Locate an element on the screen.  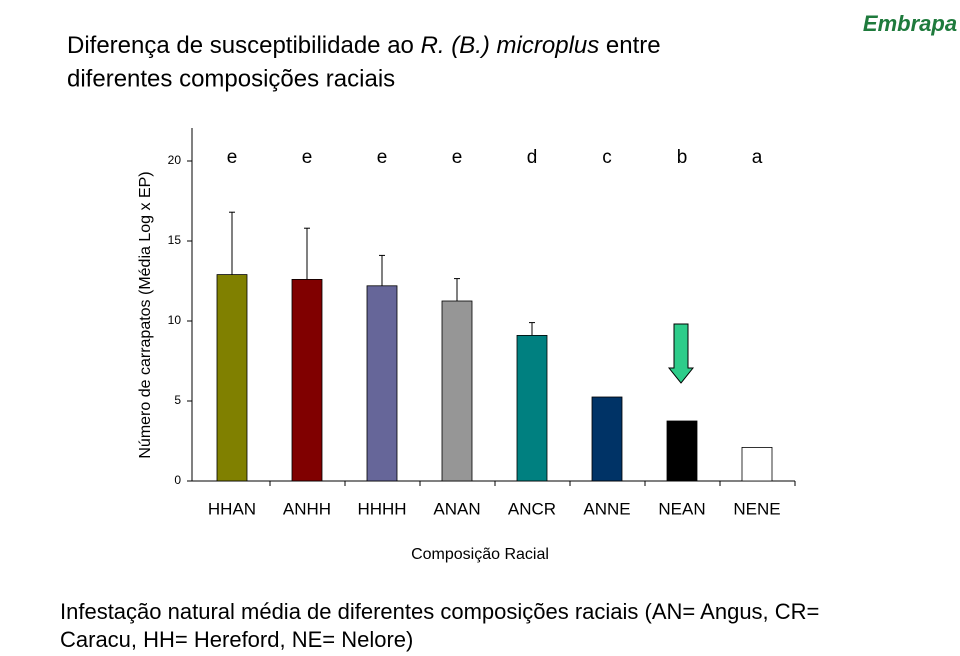
y-axis-label: Número de carrapatos (Média Log x EP) is located at coordinates (145, 314).